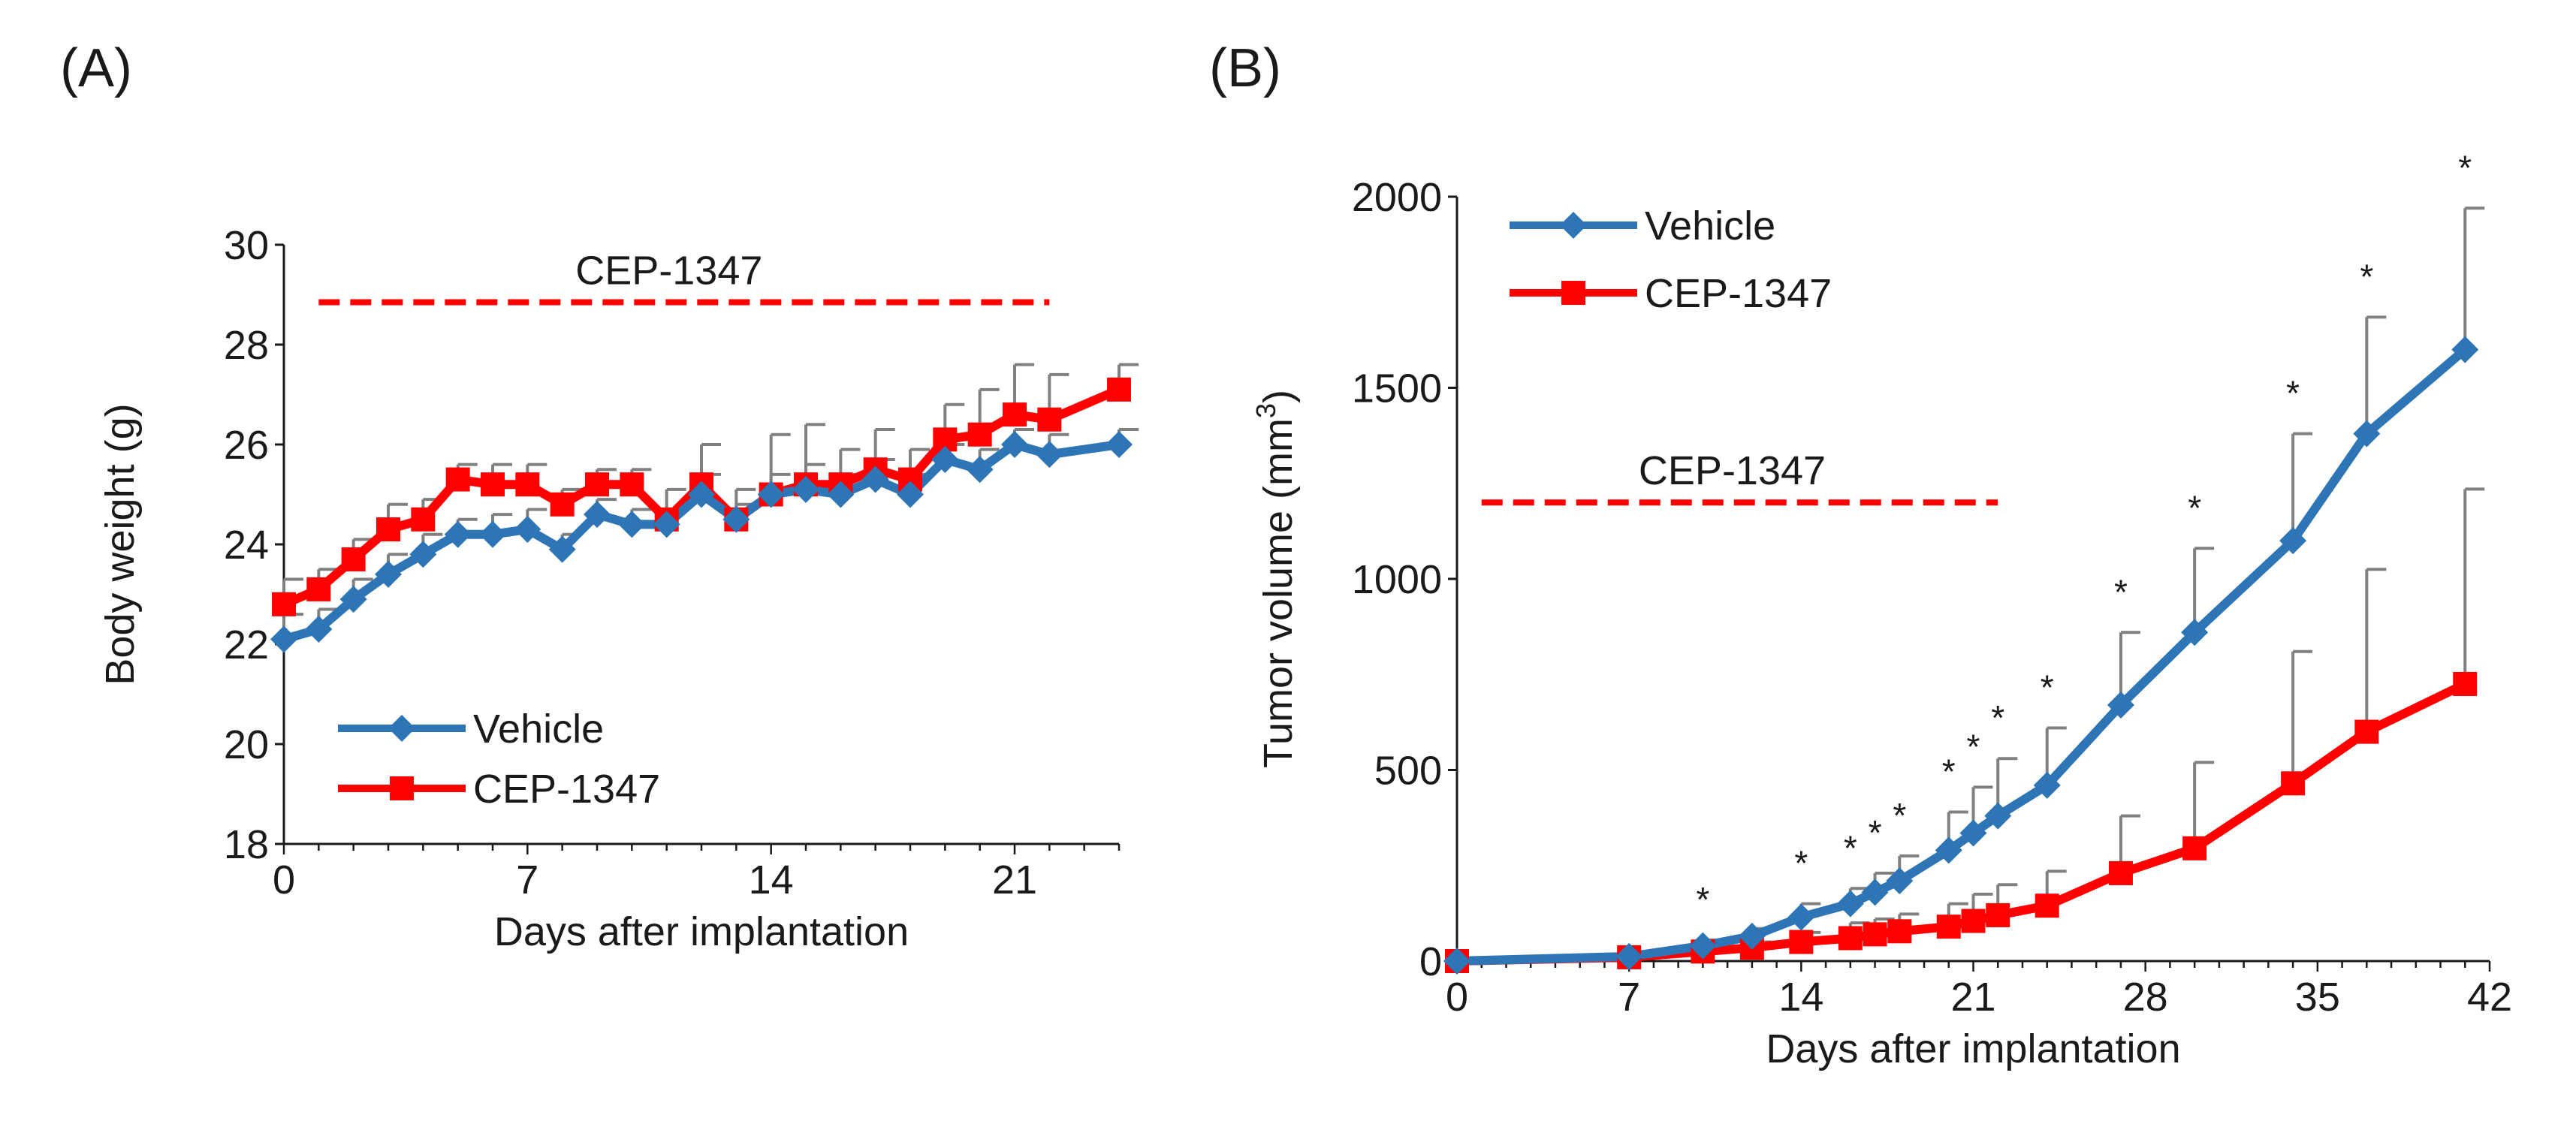 This screenshot has height=1121, width=2576. Describe the element at coordinates (246, 844) in the screenshot. I see `a-y-tick-label: 18` at that location.